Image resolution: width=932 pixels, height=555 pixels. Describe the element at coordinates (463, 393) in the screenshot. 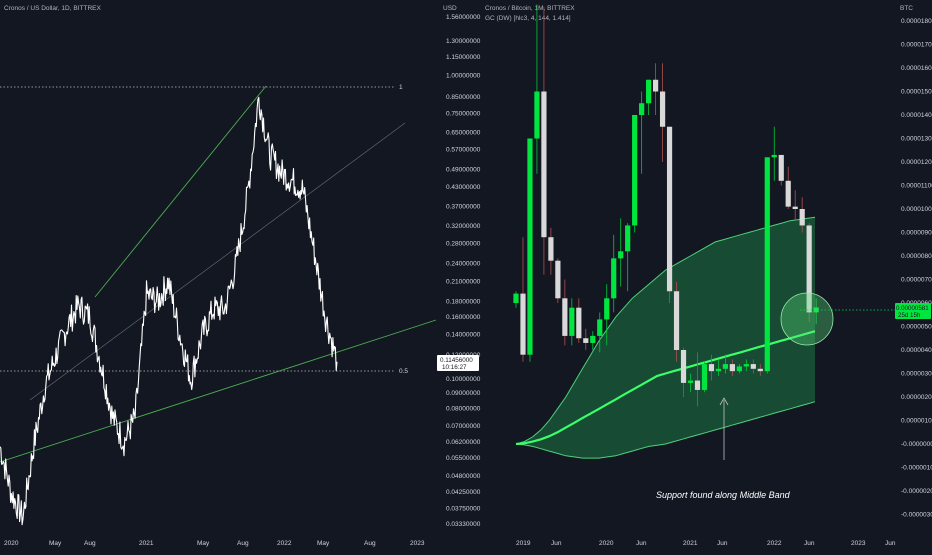

I see `usd-y-tick: 0.09000000` at that location.